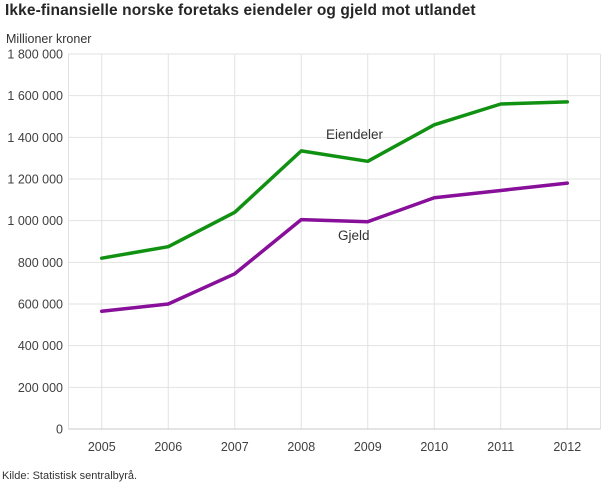  What do you see at coordinates (35, 138) in the screenshot?
I see `y-tick-label: 1 400 000` at bounding box center [35, 138].